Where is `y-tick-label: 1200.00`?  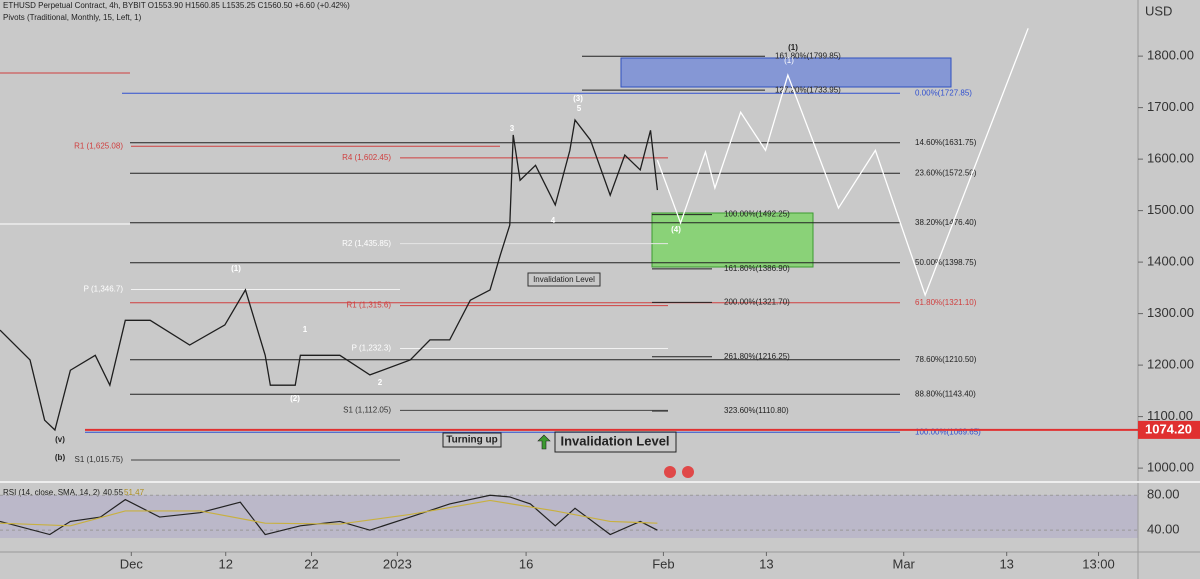 y-tick-label: 1200.00 is located at coordinates (1170, 364).